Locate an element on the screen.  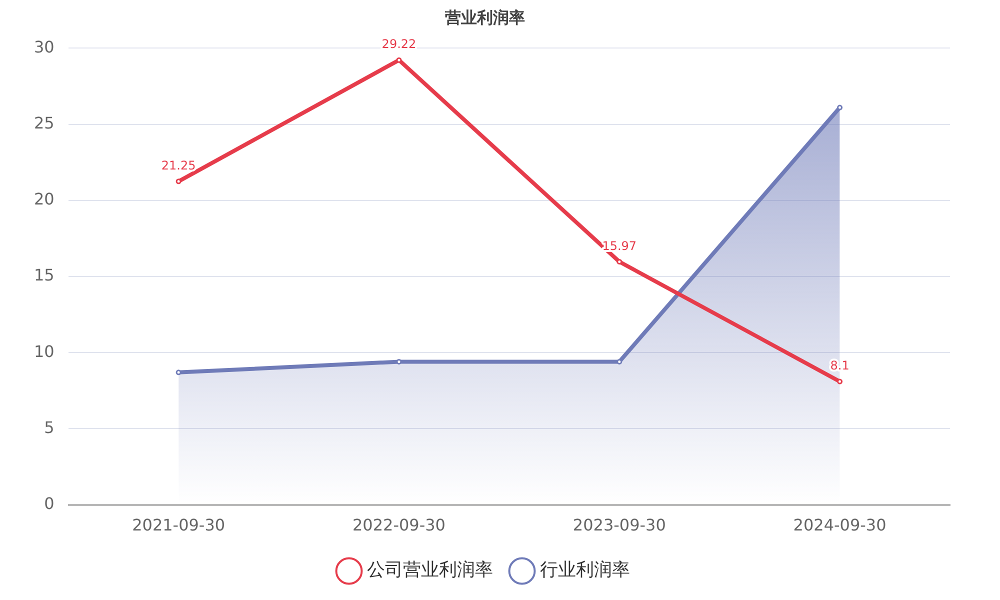
chart-title: 营业利润率 is located at coordinates (484, 17).